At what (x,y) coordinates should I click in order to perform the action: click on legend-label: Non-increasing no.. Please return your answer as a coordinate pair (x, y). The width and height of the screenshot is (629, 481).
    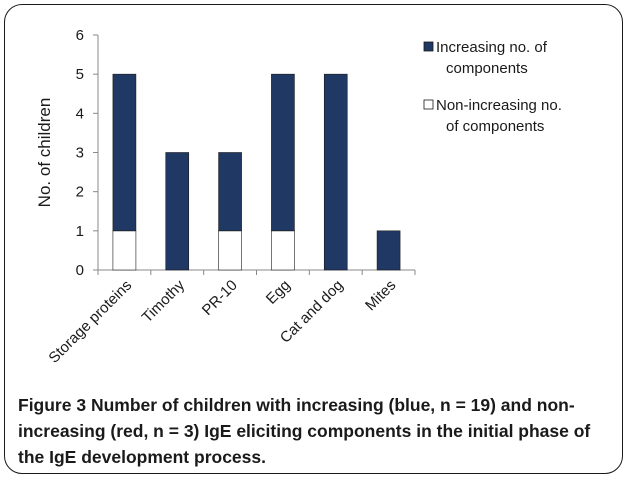
    Looking at the image, I should click on (499, 105).